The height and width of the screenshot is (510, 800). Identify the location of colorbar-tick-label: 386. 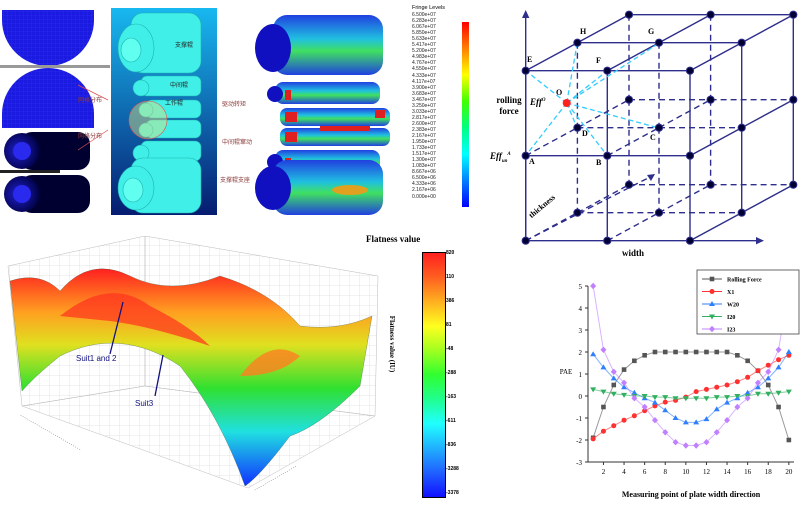
(450, 301).